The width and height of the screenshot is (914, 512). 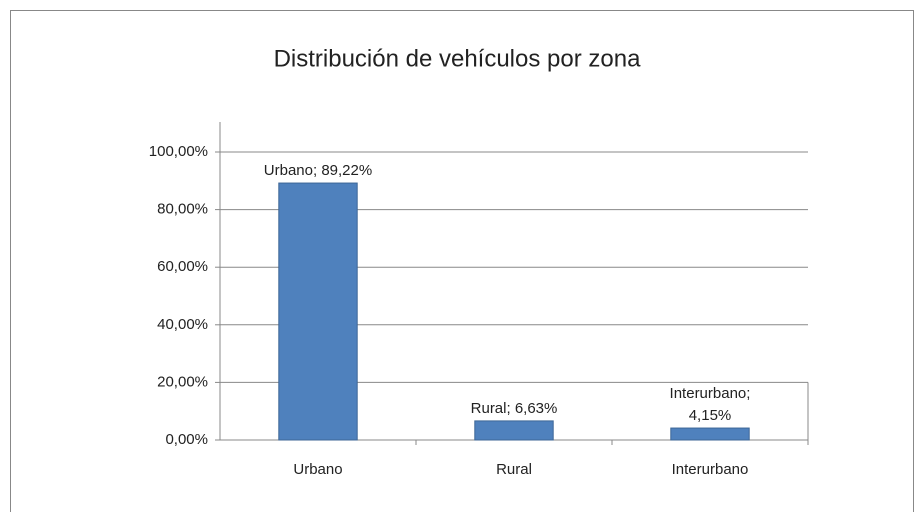 I want to click on data-label: Interurbano; 4,15%, so click(x=710, y=404).